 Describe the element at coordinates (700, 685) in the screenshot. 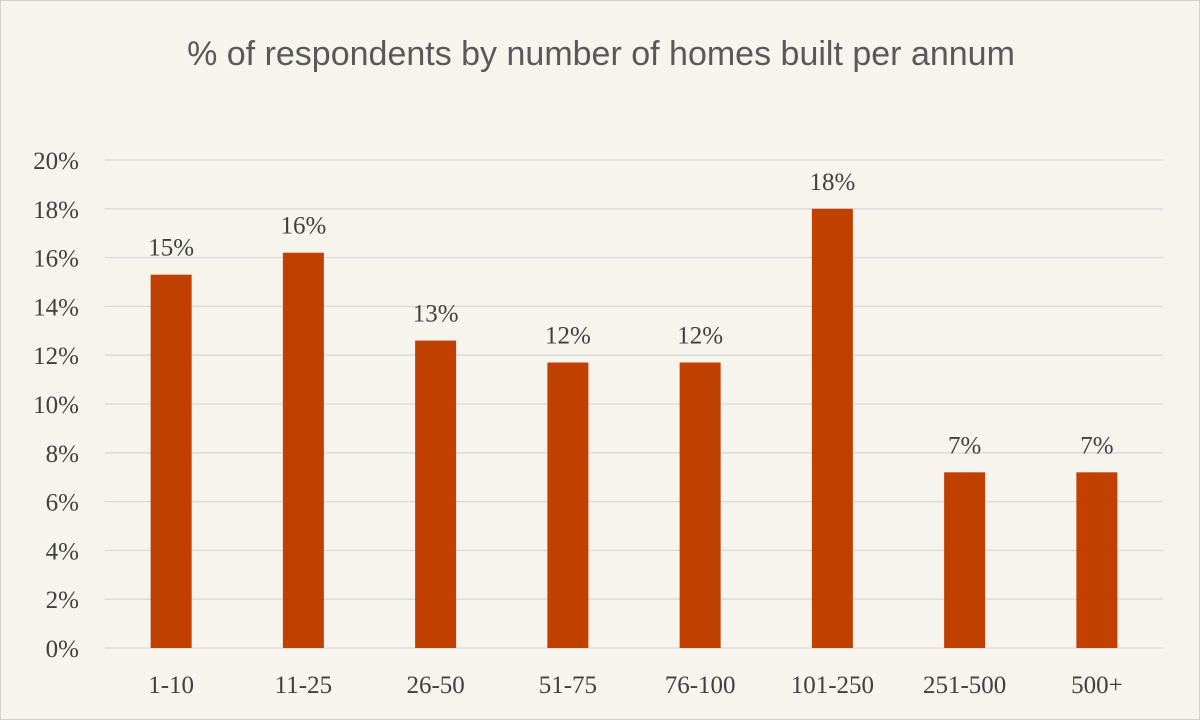

I see `category-label: 76-100` at that location.